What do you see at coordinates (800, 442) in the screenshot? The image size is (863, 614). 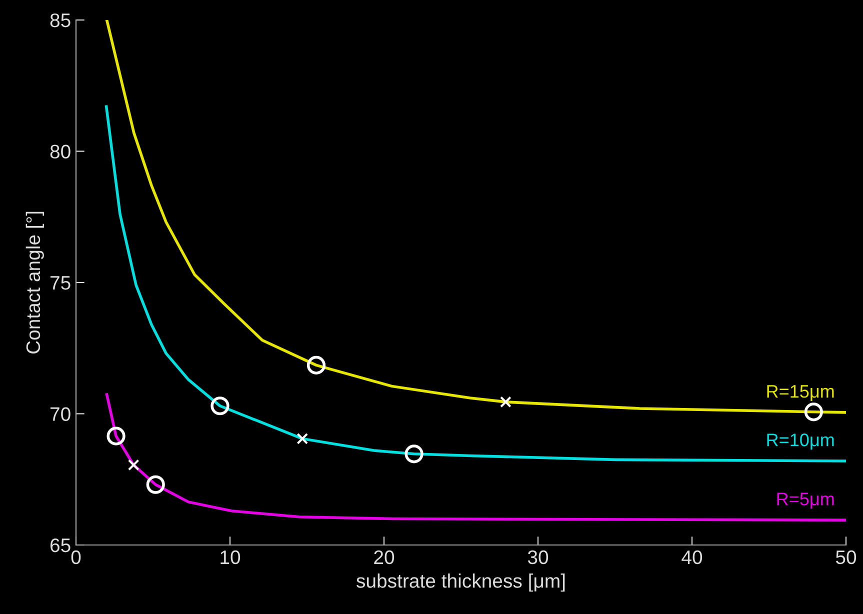 I see `series-label: R=10μm` at bounding box center [800, 442].